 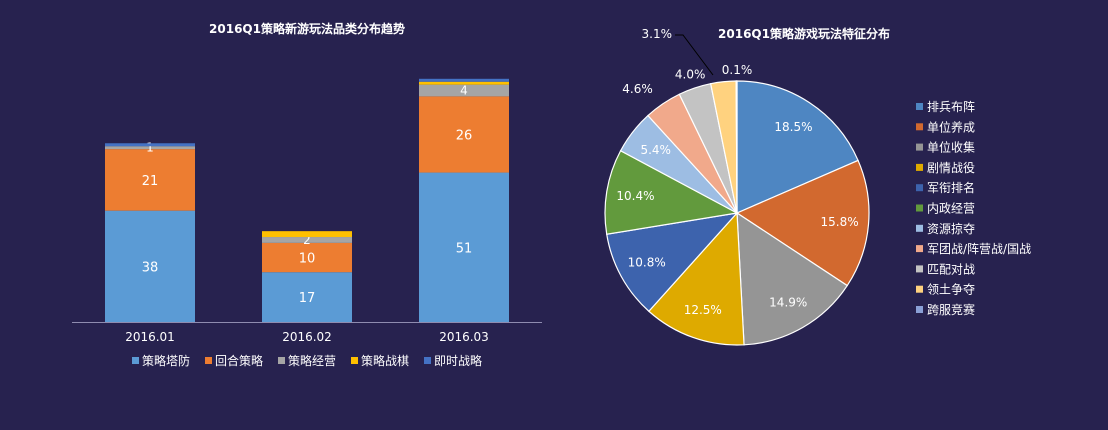 I want to click on pie-chart-title: 2016Q1策略游戏玩法特征分布, so click(x=804, y=33).